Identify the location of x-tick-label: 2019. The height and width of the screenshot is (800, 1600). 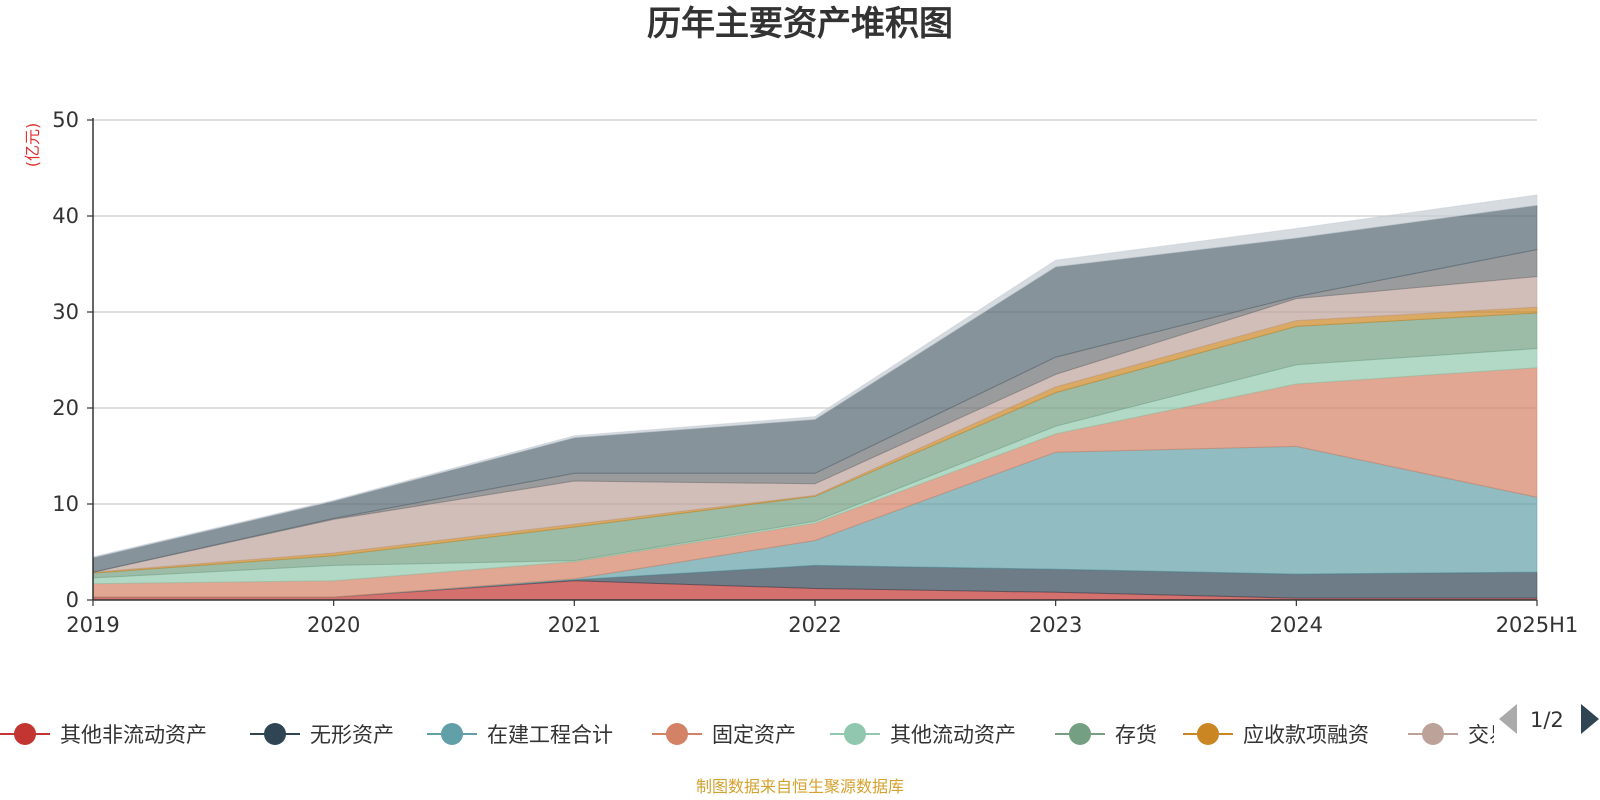
(92, 625).